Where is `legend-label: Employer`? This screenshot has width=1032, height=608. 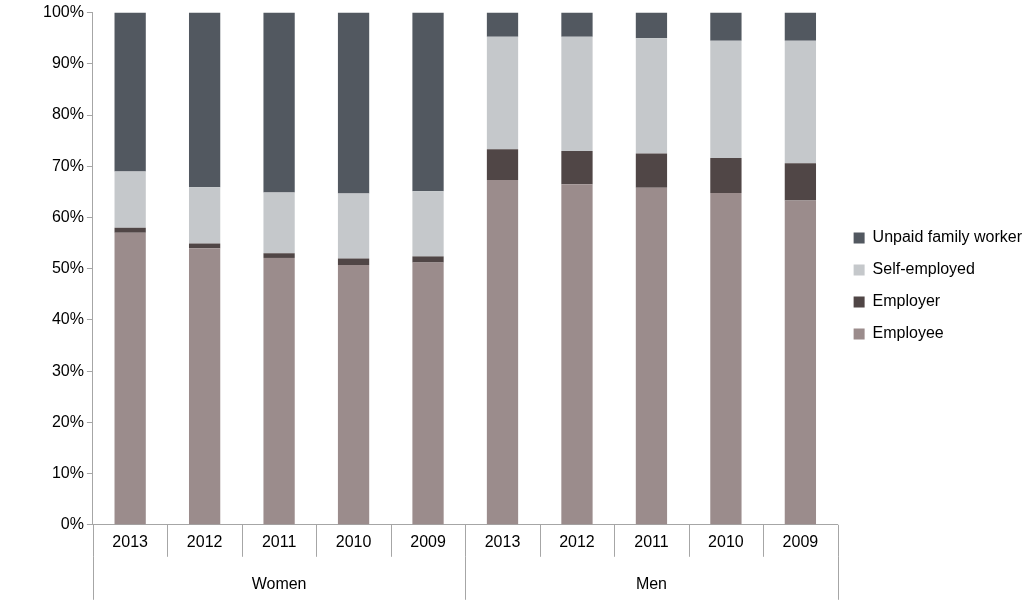
legend-label: Employer is located at coordinates (906, 301).